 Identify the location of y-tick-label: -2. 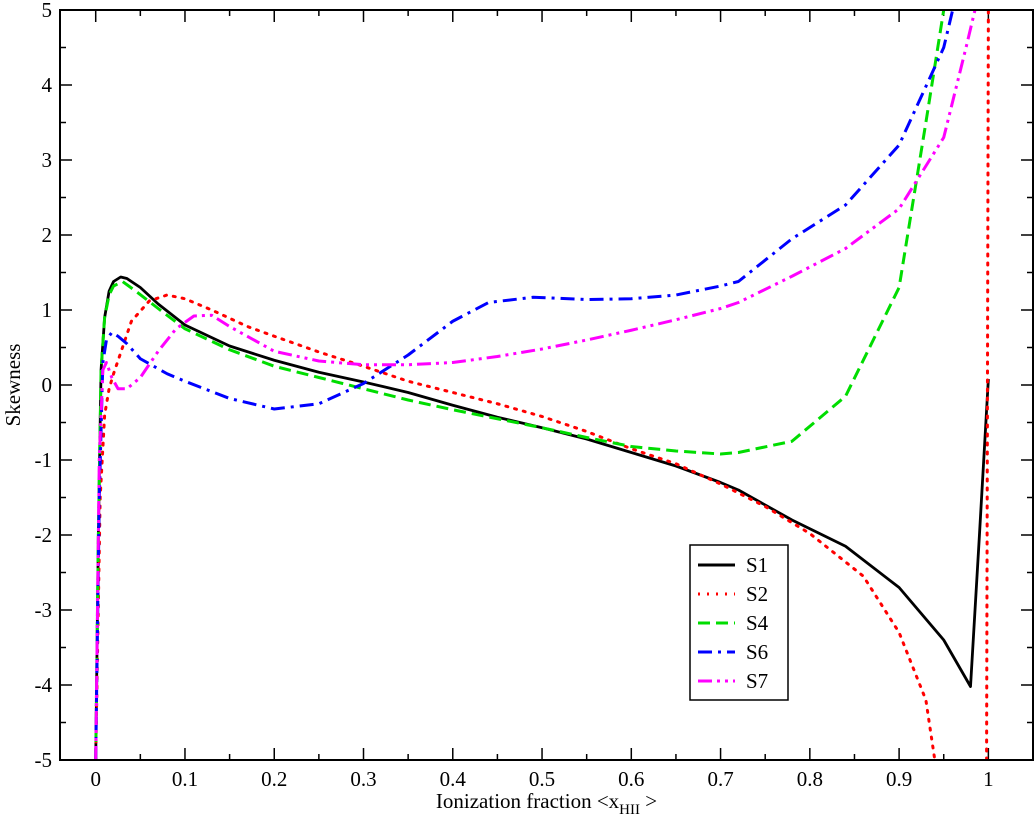
(44, 535).